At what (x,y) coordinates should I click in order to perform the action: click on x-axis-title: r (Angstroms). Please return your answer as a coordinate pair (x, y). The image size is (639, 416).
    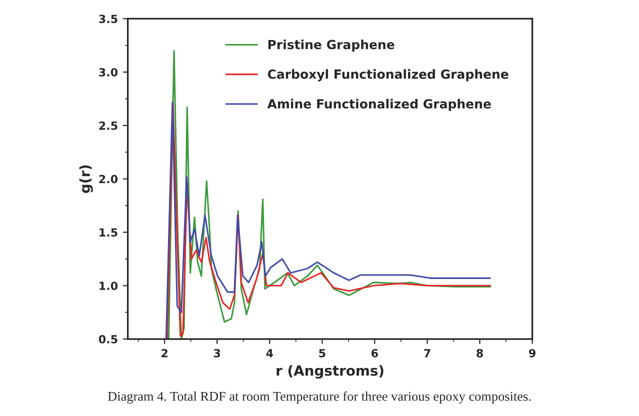
    Looking at the image, I should click on (330, 372).